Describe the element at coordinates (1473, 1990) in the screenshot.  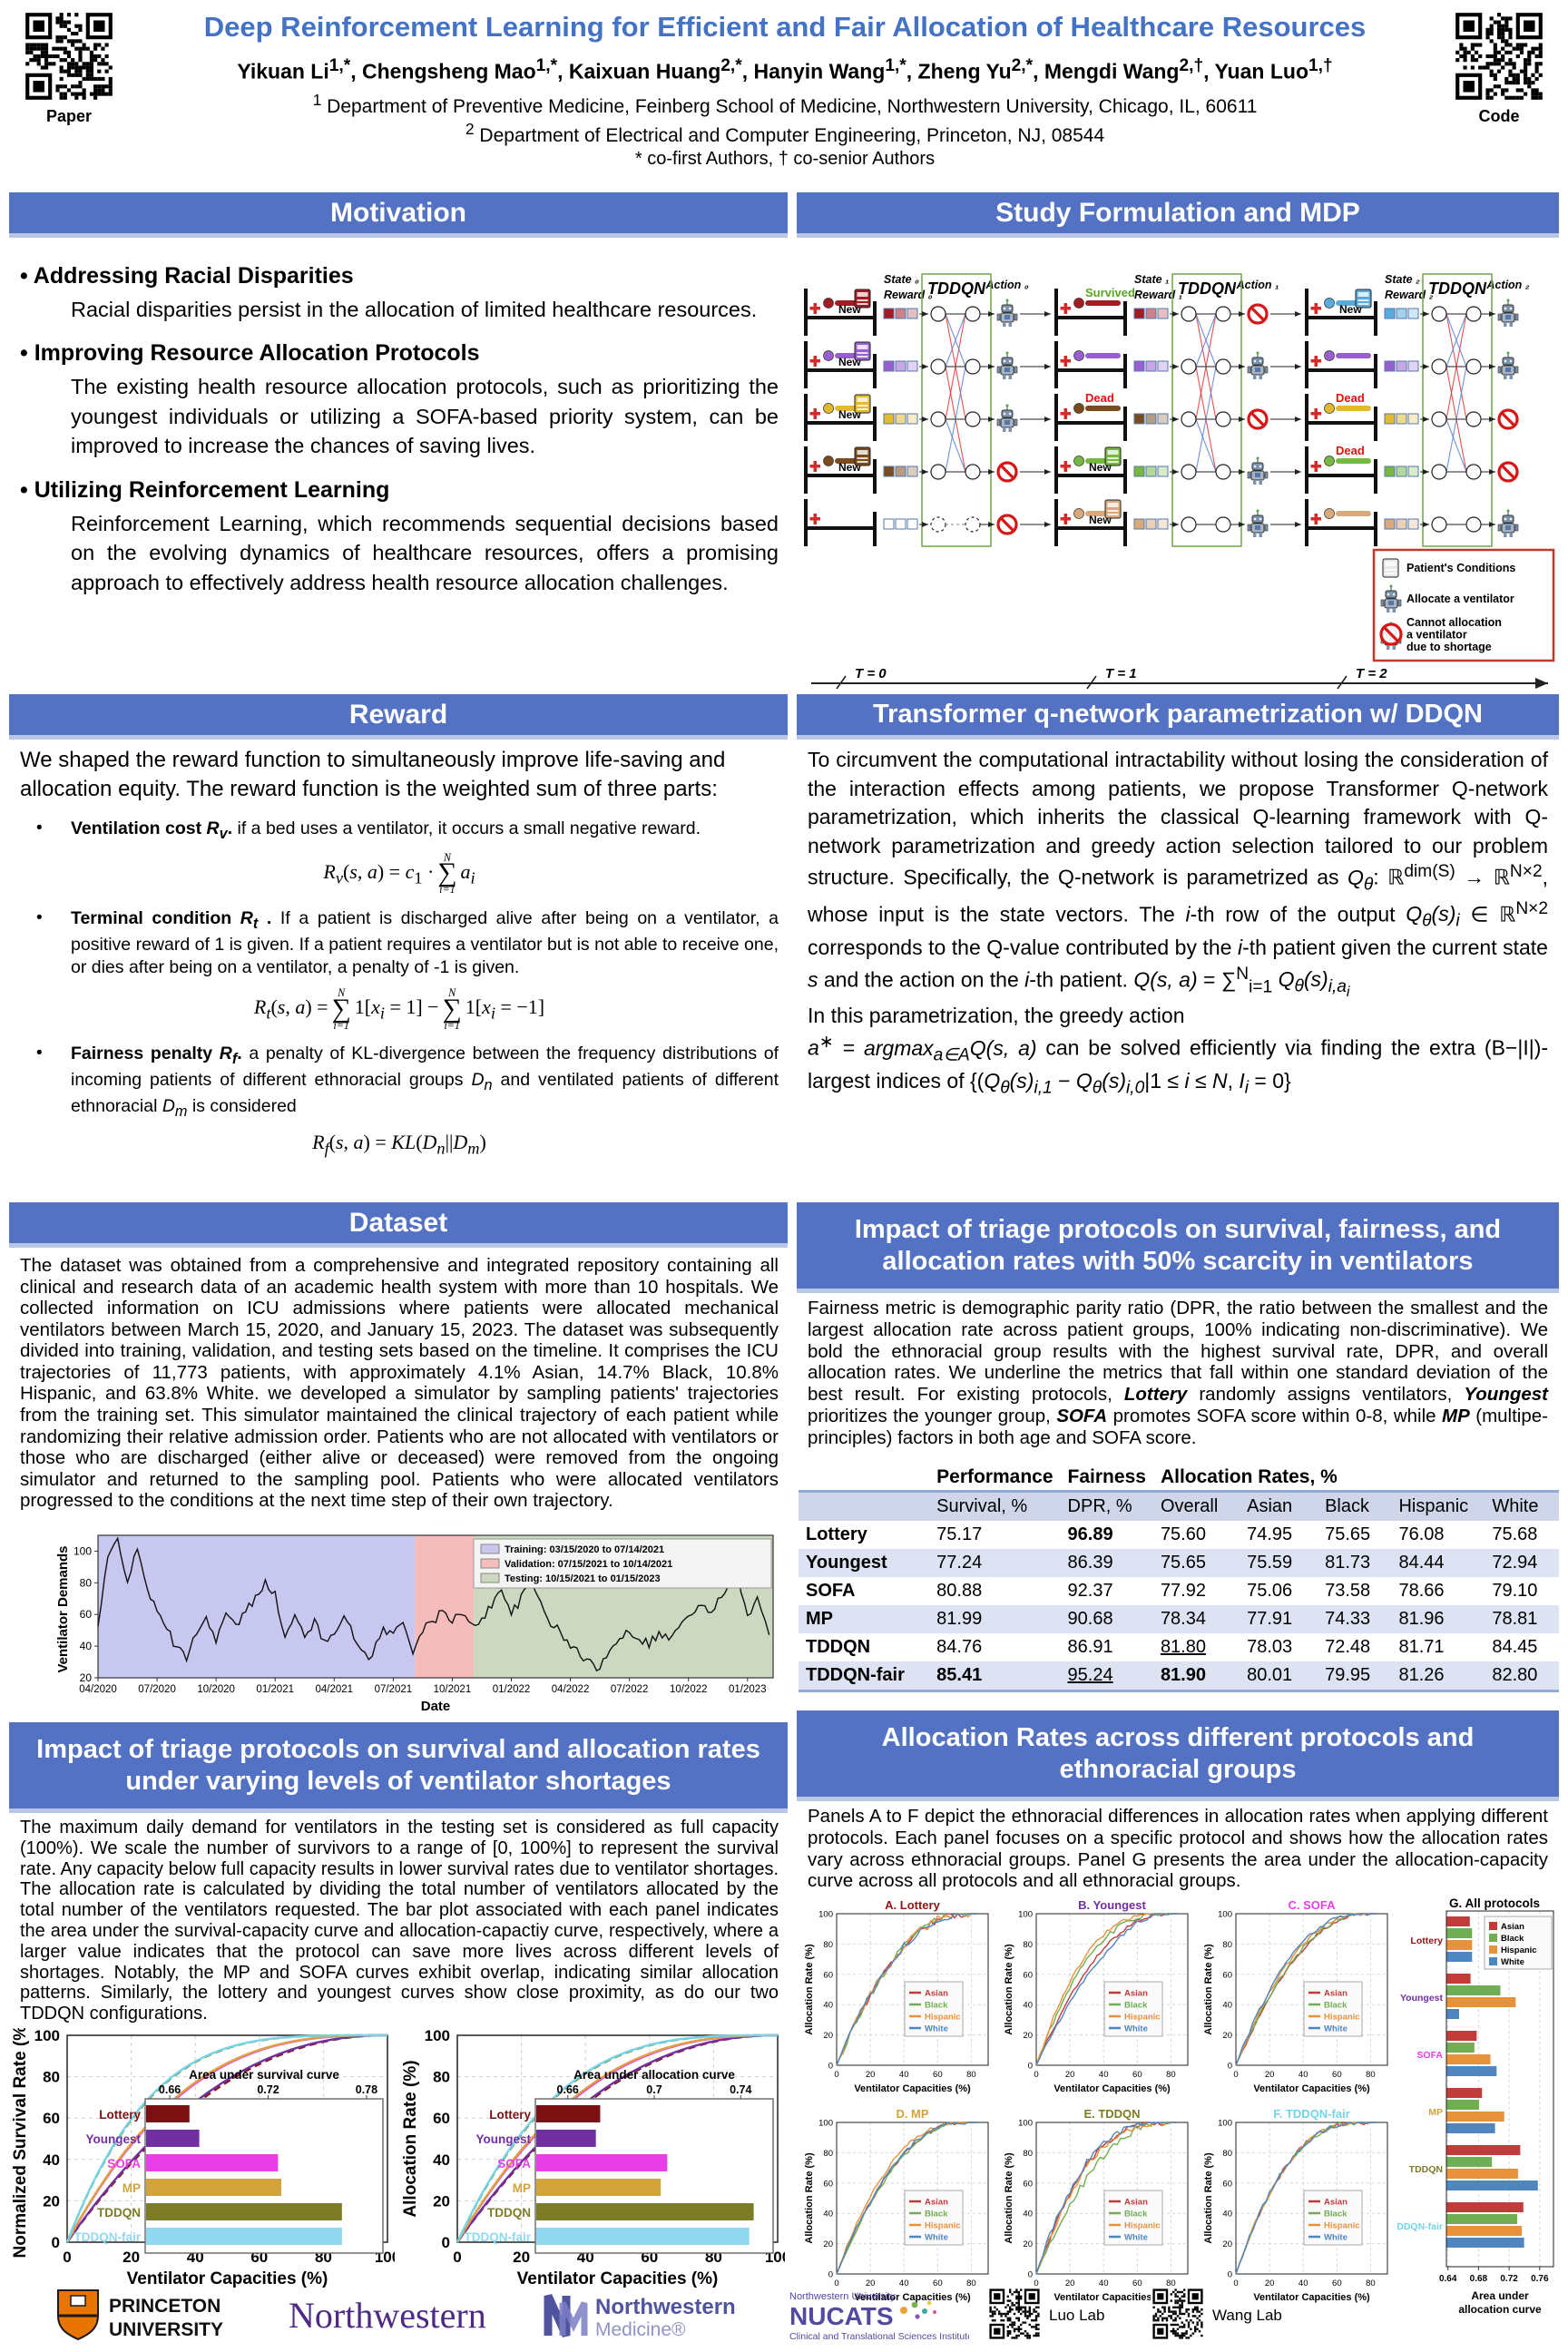
I see `bar-Youngest-Black` at that location.